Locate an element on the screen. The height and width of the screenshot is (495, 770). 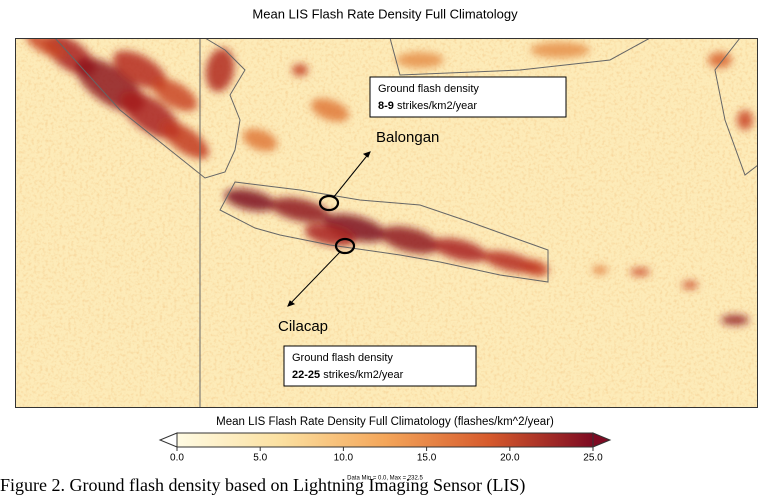
colorbar-tick-label: 15.0 is located at coordinates (427, 458).